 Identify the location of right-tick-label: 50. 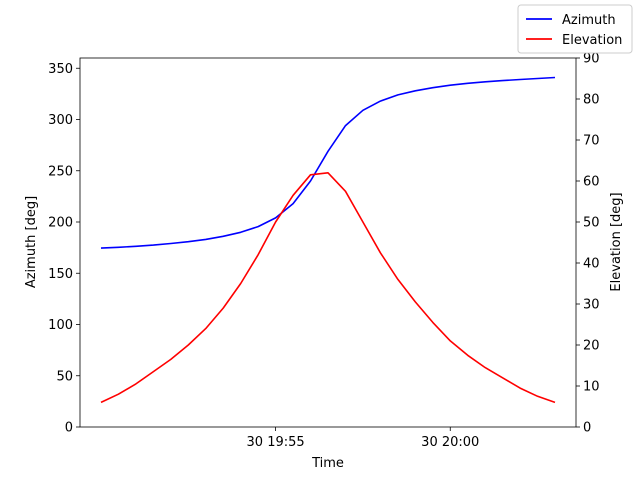
(591, 223).